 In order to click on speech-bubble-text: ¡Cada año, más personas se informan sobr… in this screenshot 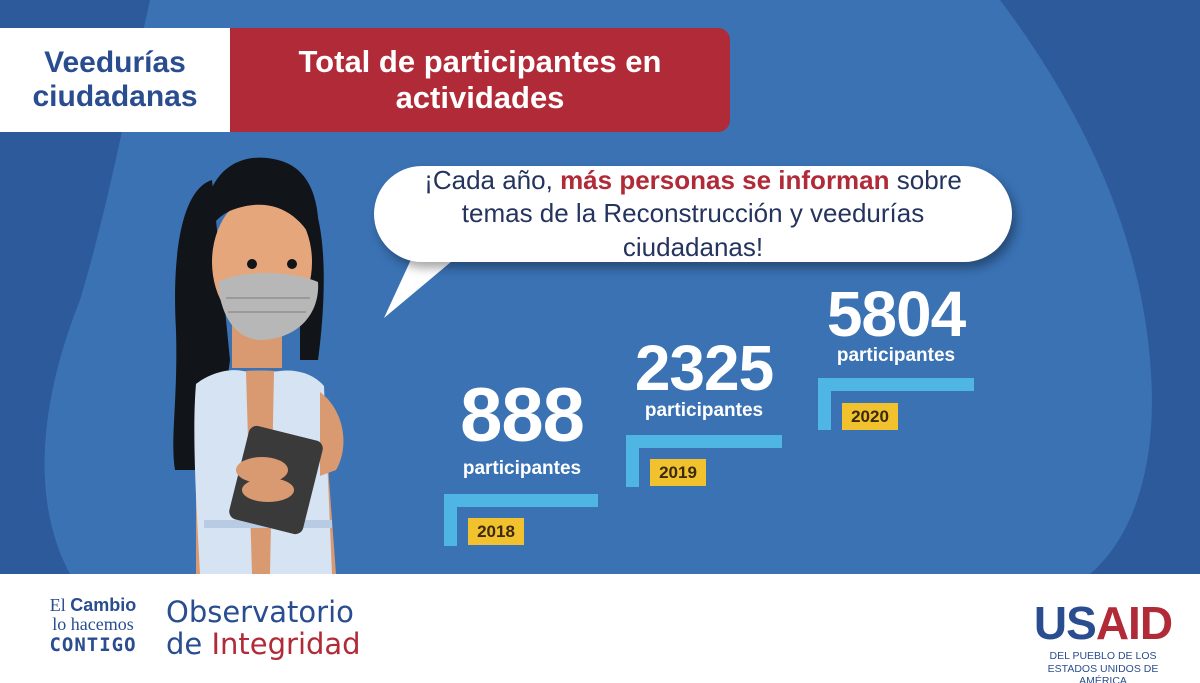, I will do `click(693, 214)`.